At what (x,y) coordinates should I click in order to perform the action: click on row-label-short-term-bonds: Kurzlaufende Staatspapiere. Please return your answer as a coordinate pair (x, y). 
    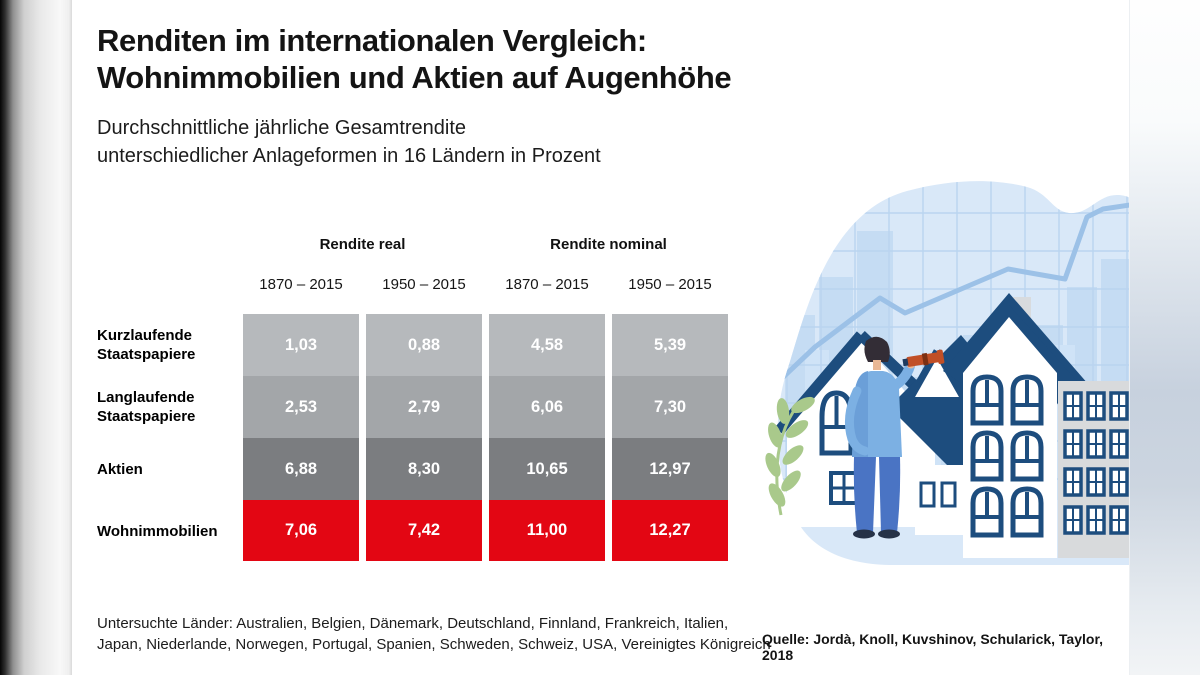
    Looking at the image, I should click on (146, 345).